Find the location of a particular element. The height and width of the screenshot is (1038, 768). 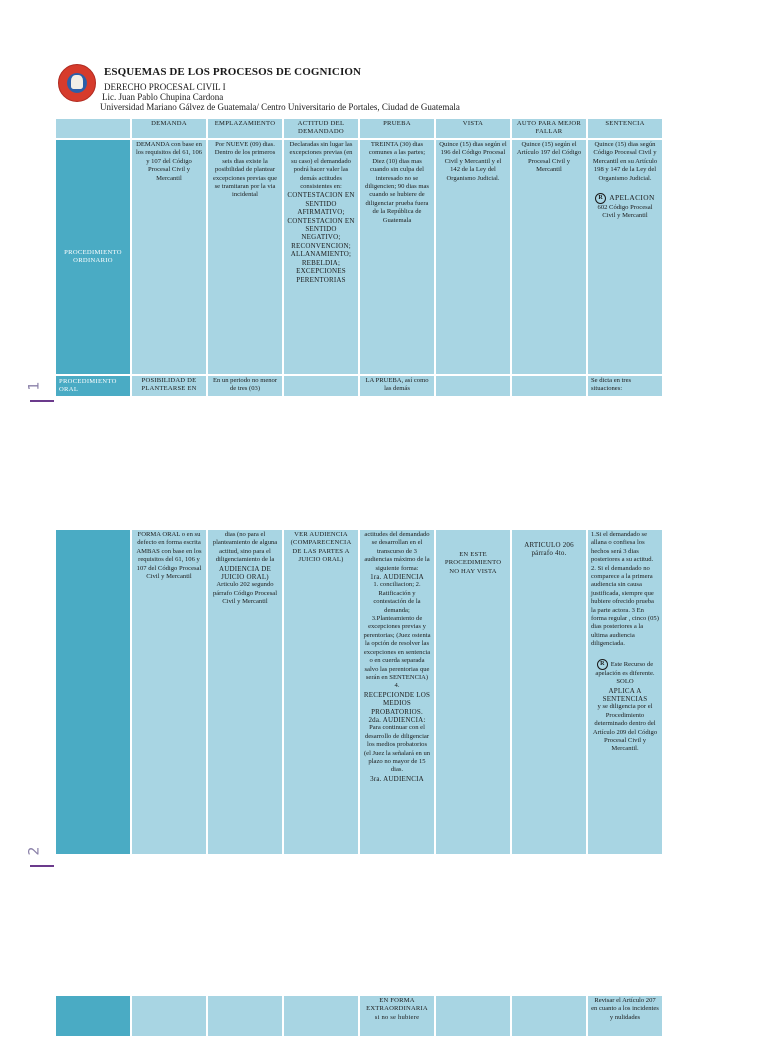

cell-emplazamiento is located at coordinates (245, 1016).